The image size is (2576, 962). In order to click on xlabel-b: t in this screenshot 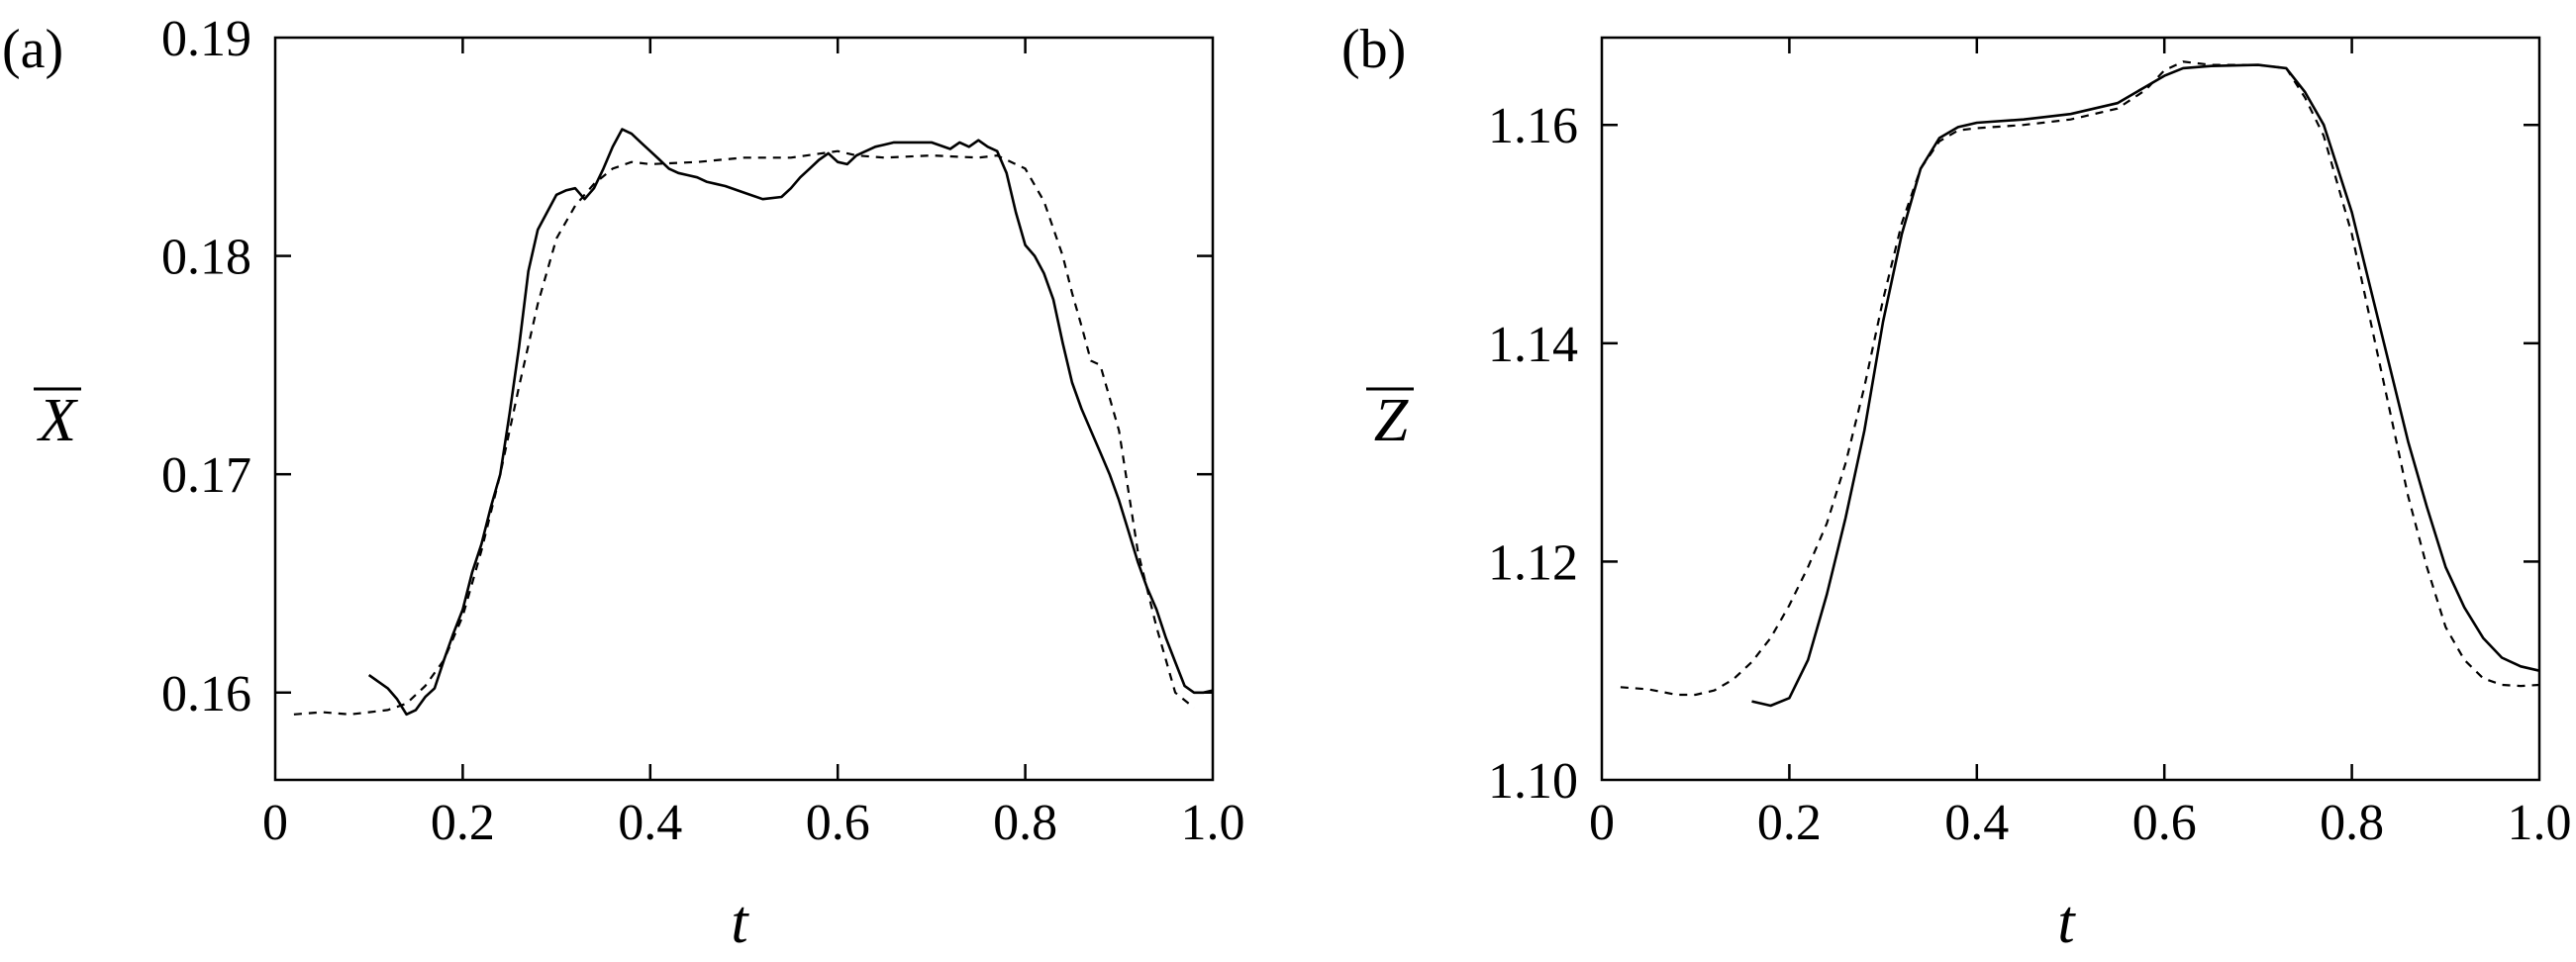, I will do `click(2067, 922)`.